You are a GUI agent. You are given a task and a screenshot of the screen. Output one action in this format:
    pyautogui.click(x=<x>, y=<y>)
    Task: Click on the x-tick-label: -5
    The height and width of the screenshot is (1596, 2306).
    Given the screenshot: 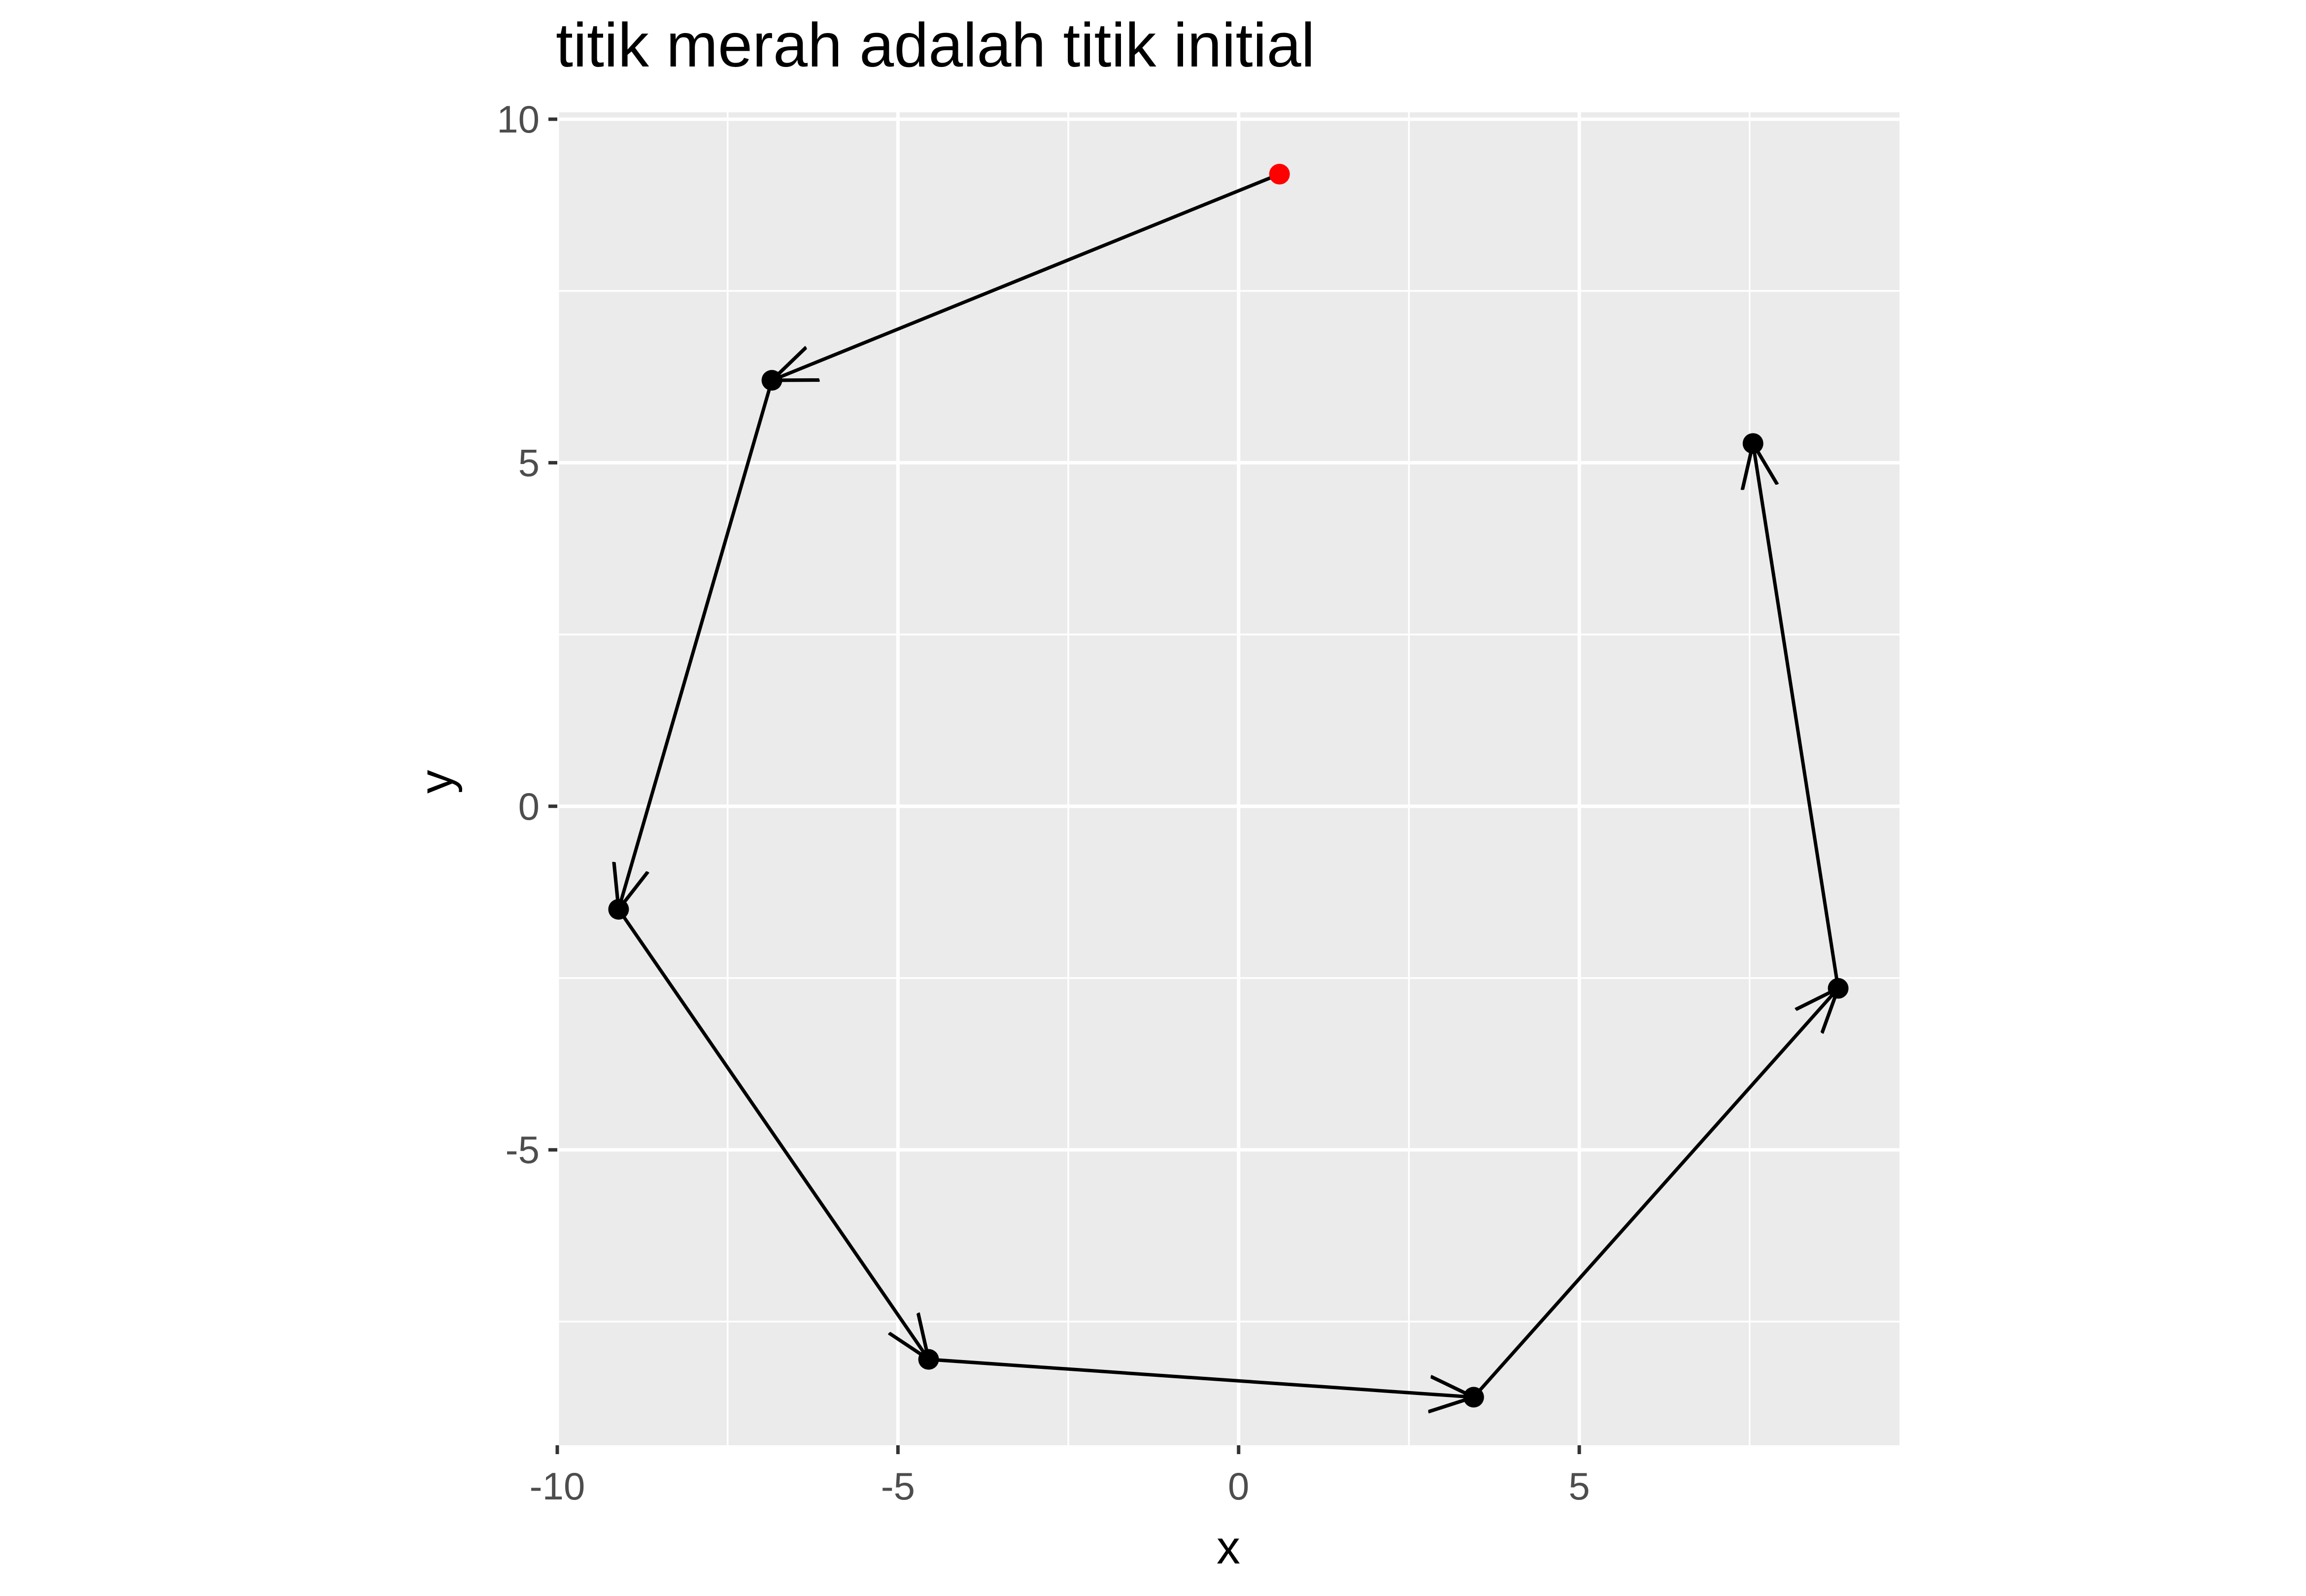 What is the action you would take?
    pyautogui.click(x=898, y=1486)
    